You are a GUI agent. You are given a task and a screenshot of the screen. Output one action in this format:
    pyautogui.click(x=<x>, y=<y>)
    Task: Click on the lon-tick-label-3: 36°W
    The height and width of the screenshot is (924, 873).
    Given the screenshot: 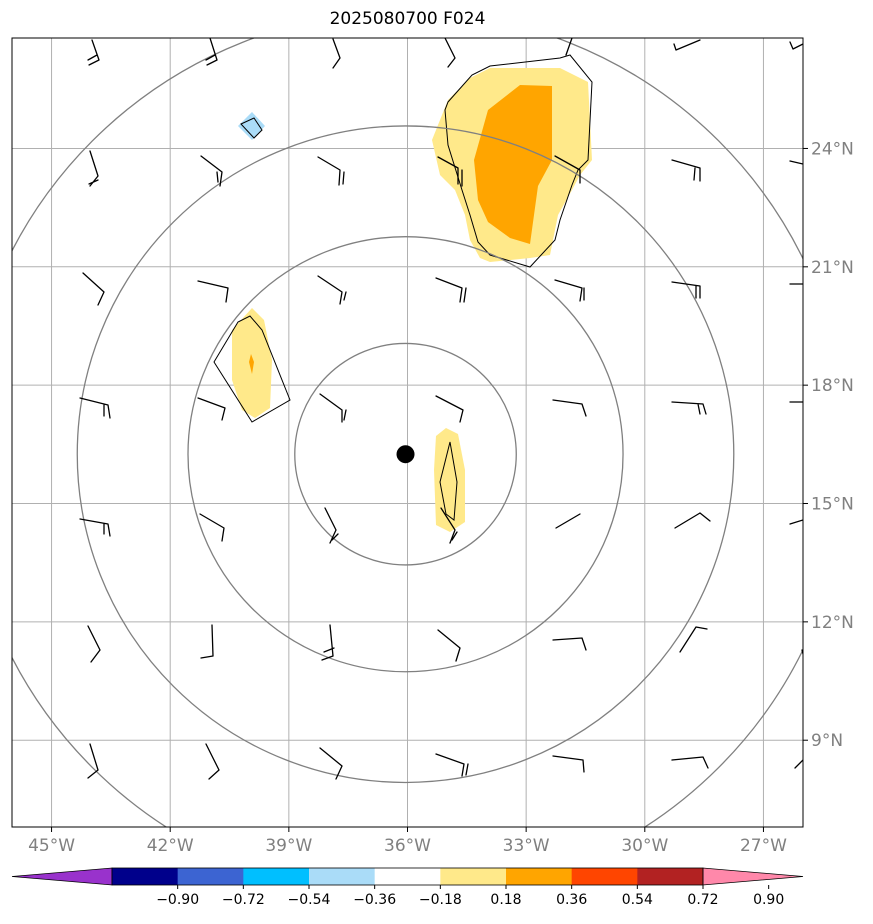 What is the action you would take?
    pyautogui.click(x=407, y=846)
    